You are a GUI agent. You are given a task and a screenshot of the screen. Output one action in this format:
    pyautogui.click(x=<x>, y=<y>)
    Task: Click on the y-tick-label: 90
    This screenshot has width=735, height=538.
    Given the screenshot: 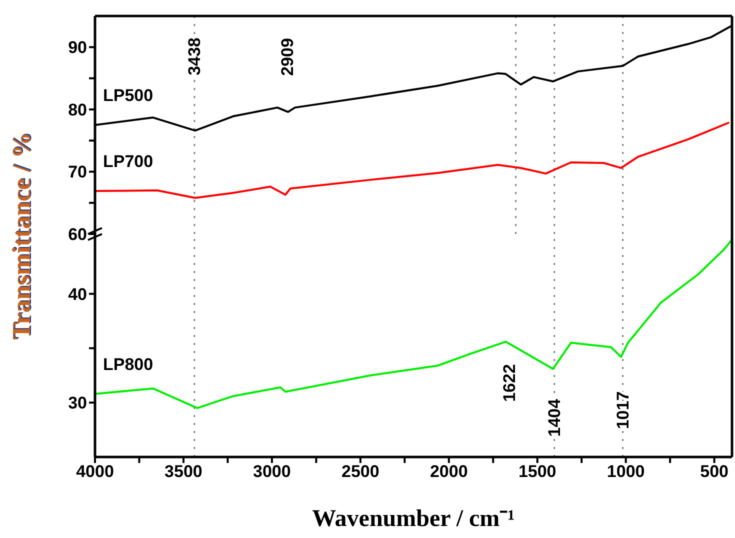 What is the action you would take?
    pyautogui.click(x=77, y=48)
    